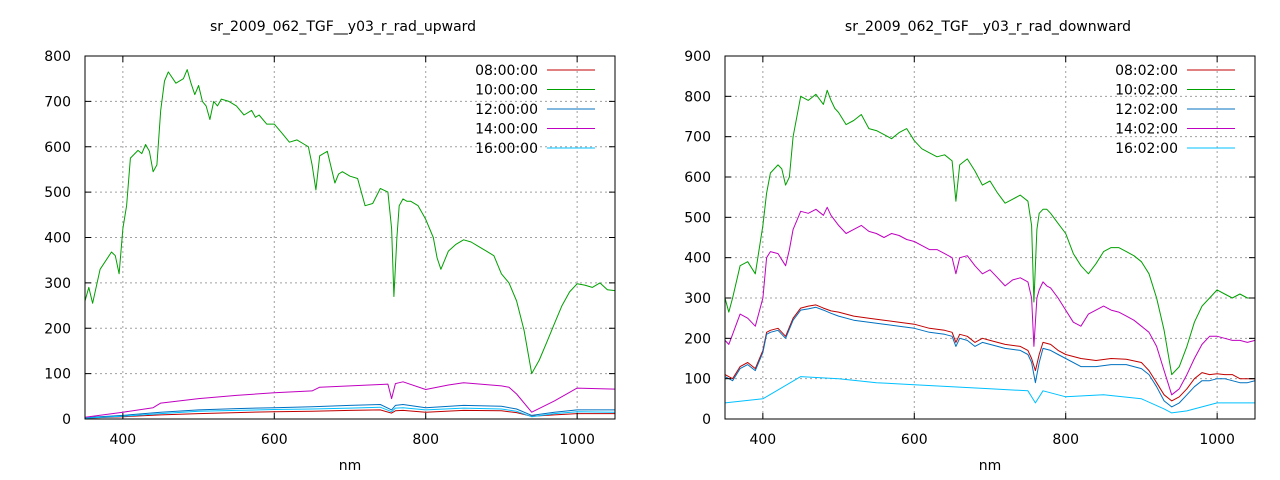  What do you see at coordinates (506, 110) in the screenshot?
I see `legend-label: 12:00:00` at bounding box center [506, 110].